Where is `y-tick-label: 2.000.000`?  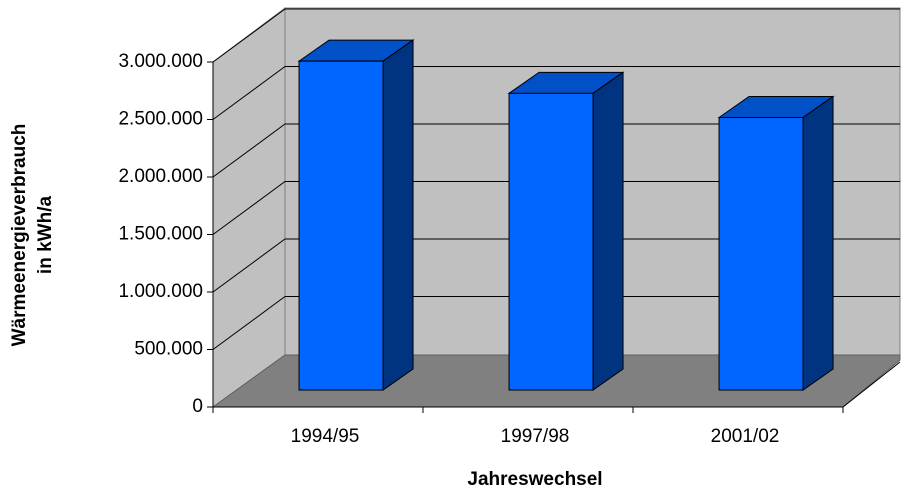 y-tick-label: 2.000.000 is located at coordinates (160, 176).